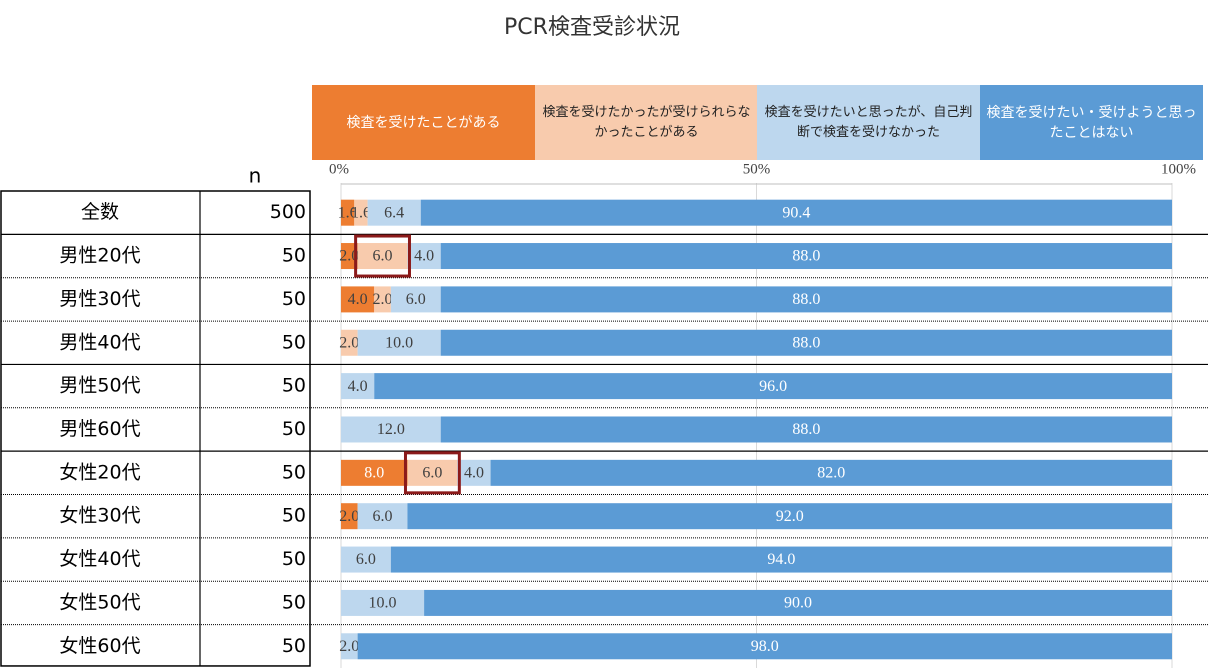  Describe the element at coordinates (99, 299) in the screenshot. I see `row-label: 男性30代` at that location.